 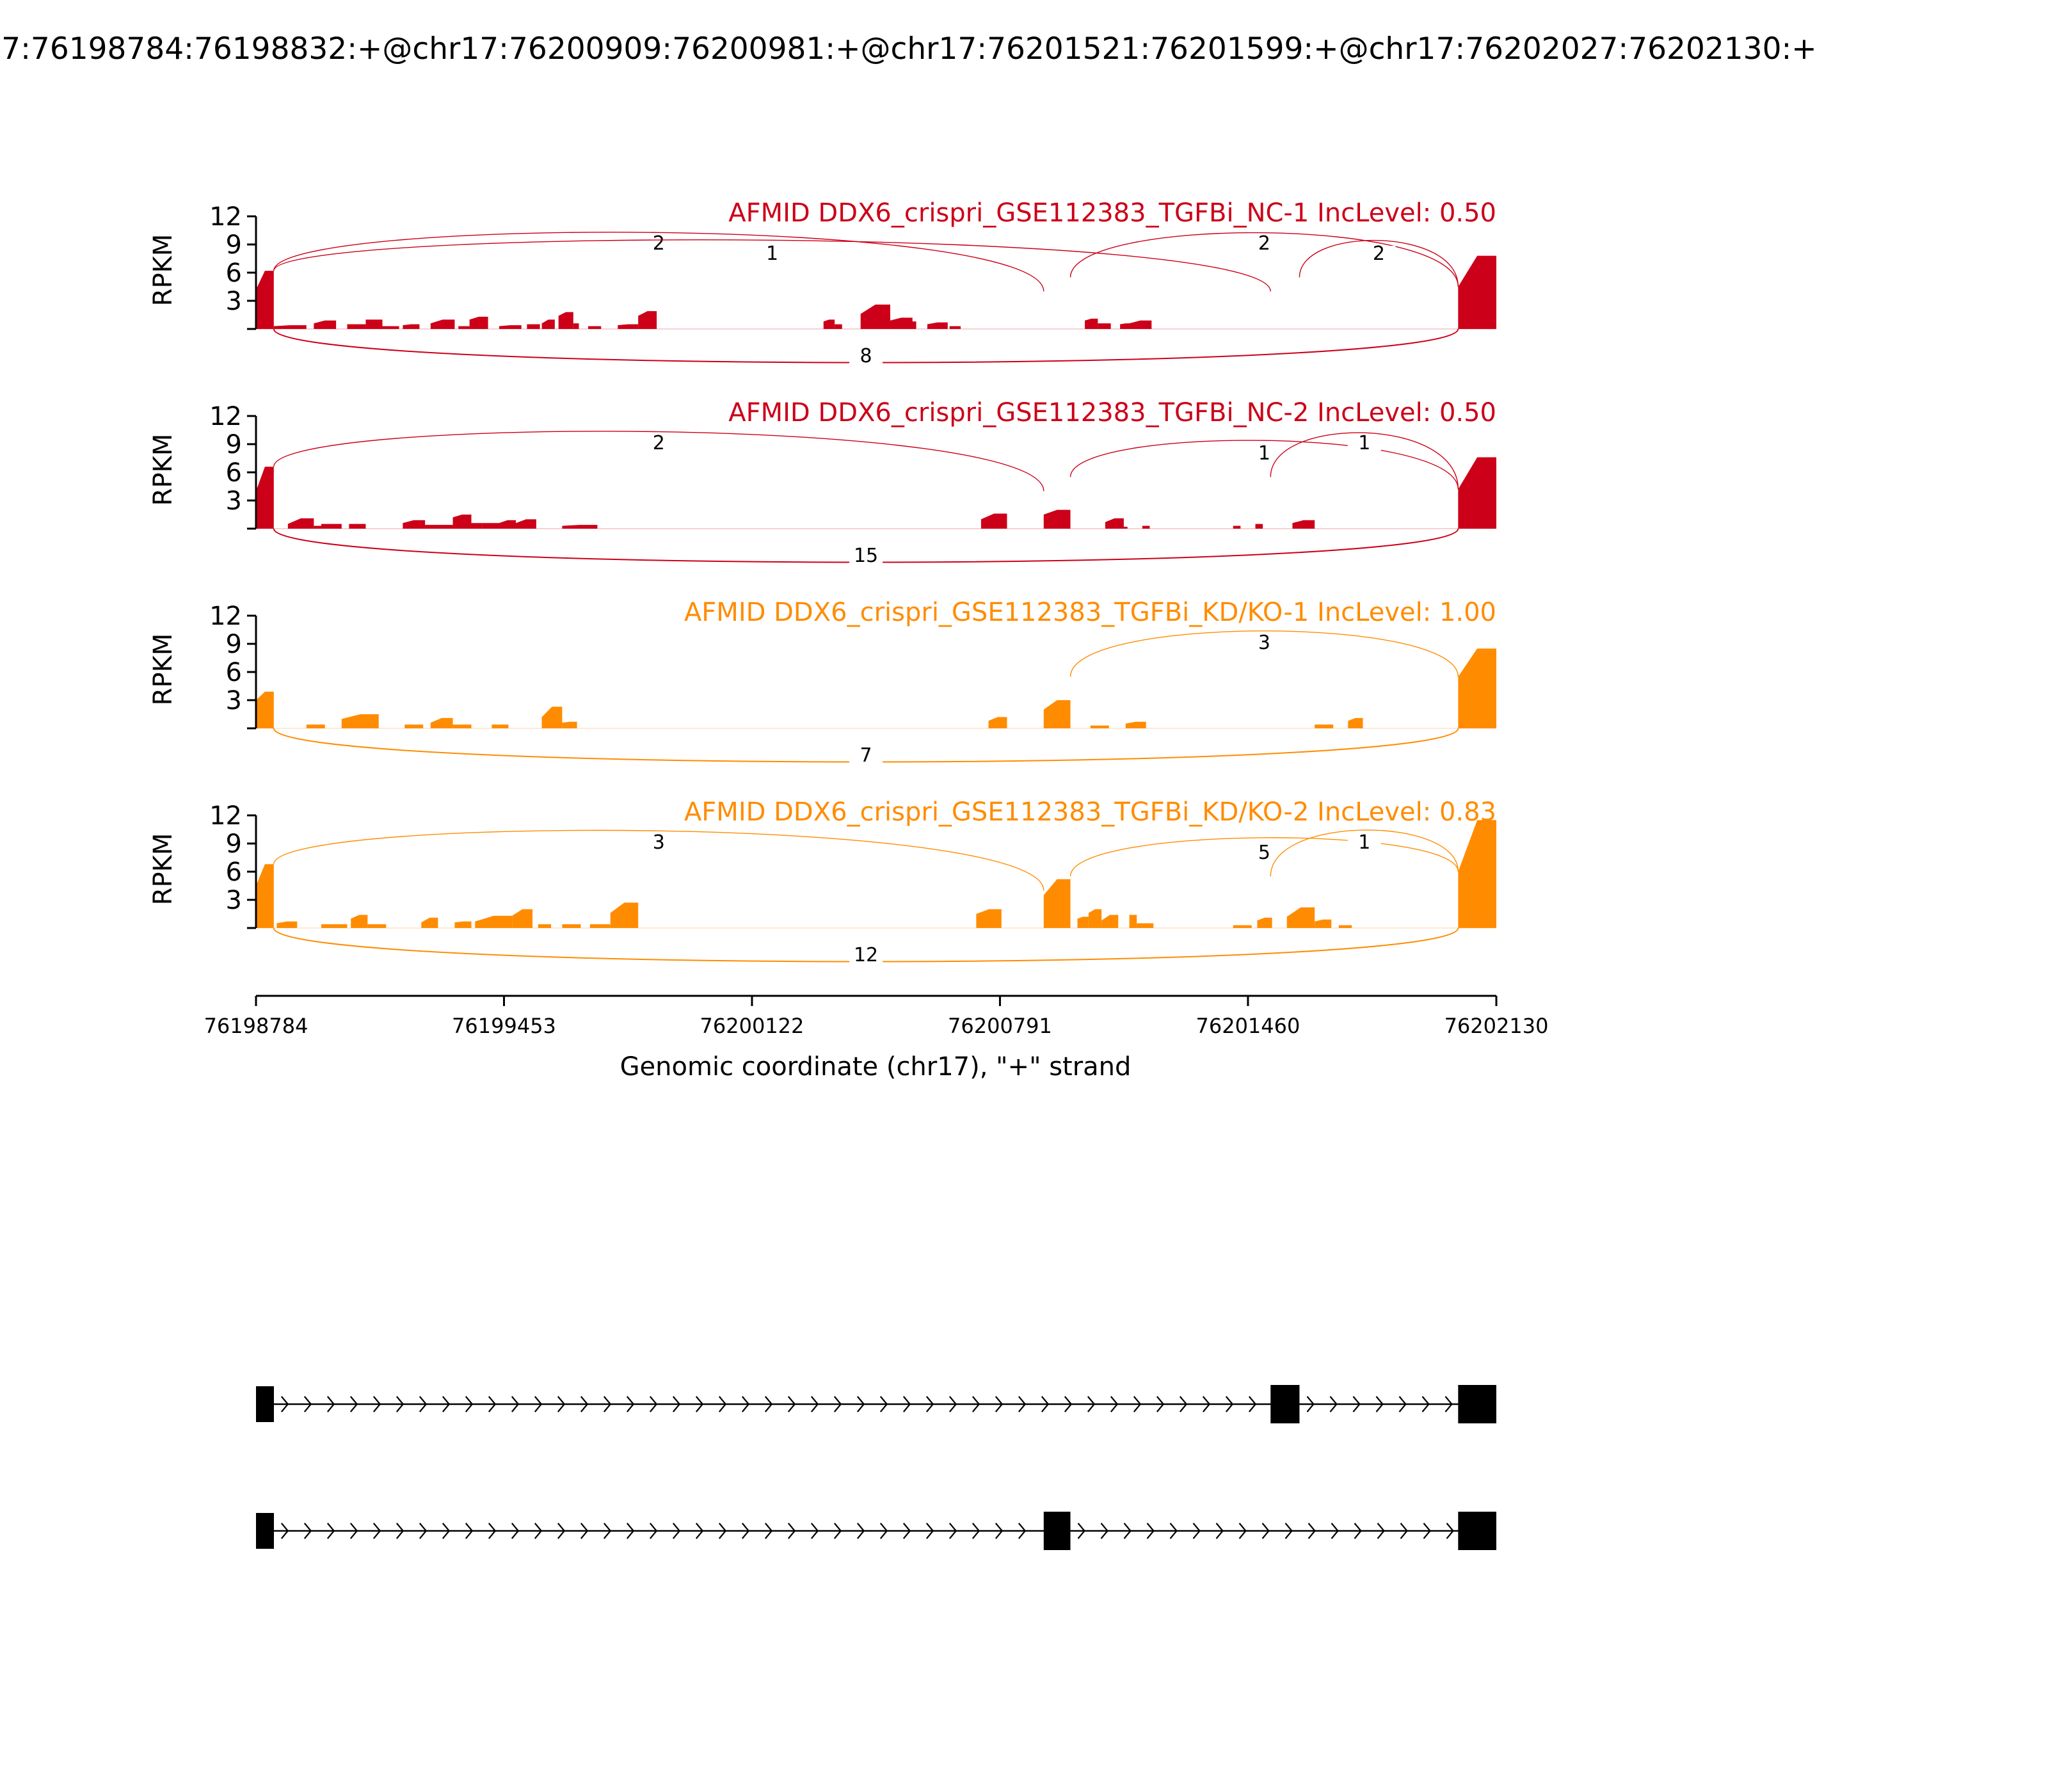 What do you see at coordinates (866, 955) in the screenshot?
I see `junction-count: 12` at bounding box center [866, 955].